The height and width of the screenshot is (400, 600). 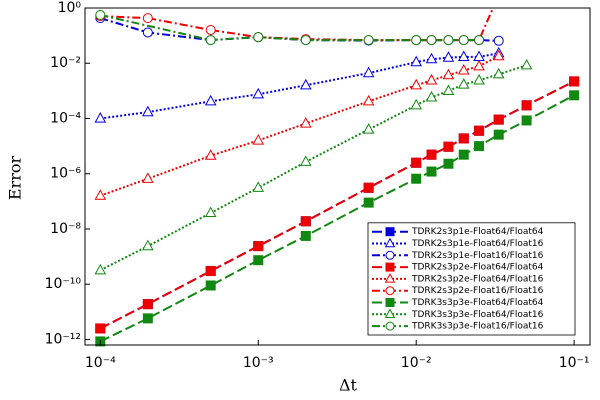 I want to click on legend-label: TDRK2s3p2e-Float16/Float16, so click(x=477, y=291).